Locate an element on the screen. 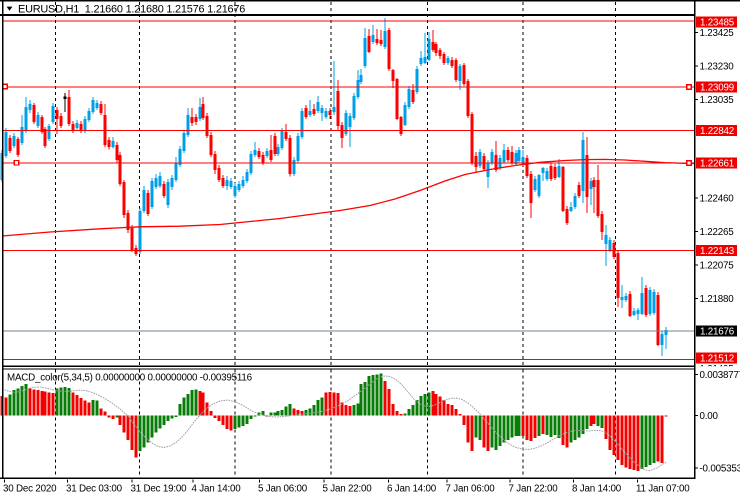 This screenshot has width=740, height=500. svg-text: 1.23035 is located at coordinates (717, 100).